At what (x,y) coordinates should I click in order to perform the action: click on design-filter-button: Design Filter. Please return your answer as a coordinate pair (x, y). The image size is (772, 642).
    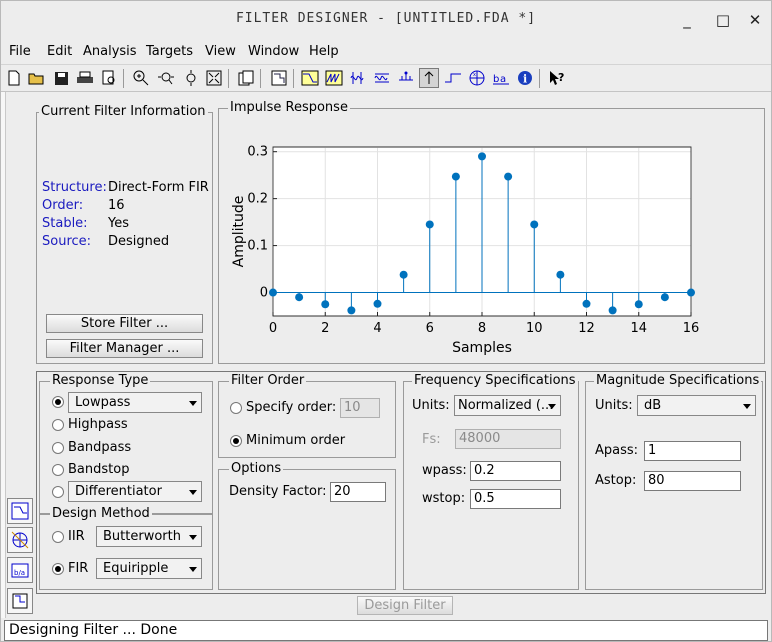
    Looking at the image, I should click on (405, 605).